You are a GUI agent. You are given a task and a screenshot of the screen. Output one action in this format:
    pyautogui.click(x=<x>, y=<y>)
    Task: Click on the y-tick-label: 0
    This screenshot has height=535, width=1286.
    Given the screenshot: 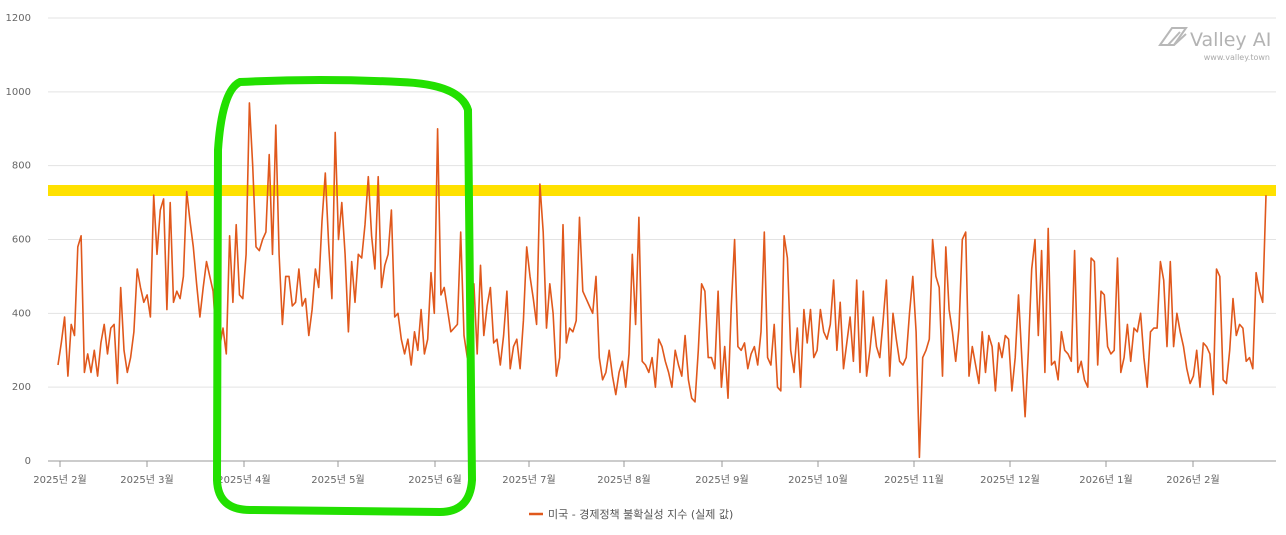 What is the action you would take?
    pyautogui.click(x=28, y=461)
    